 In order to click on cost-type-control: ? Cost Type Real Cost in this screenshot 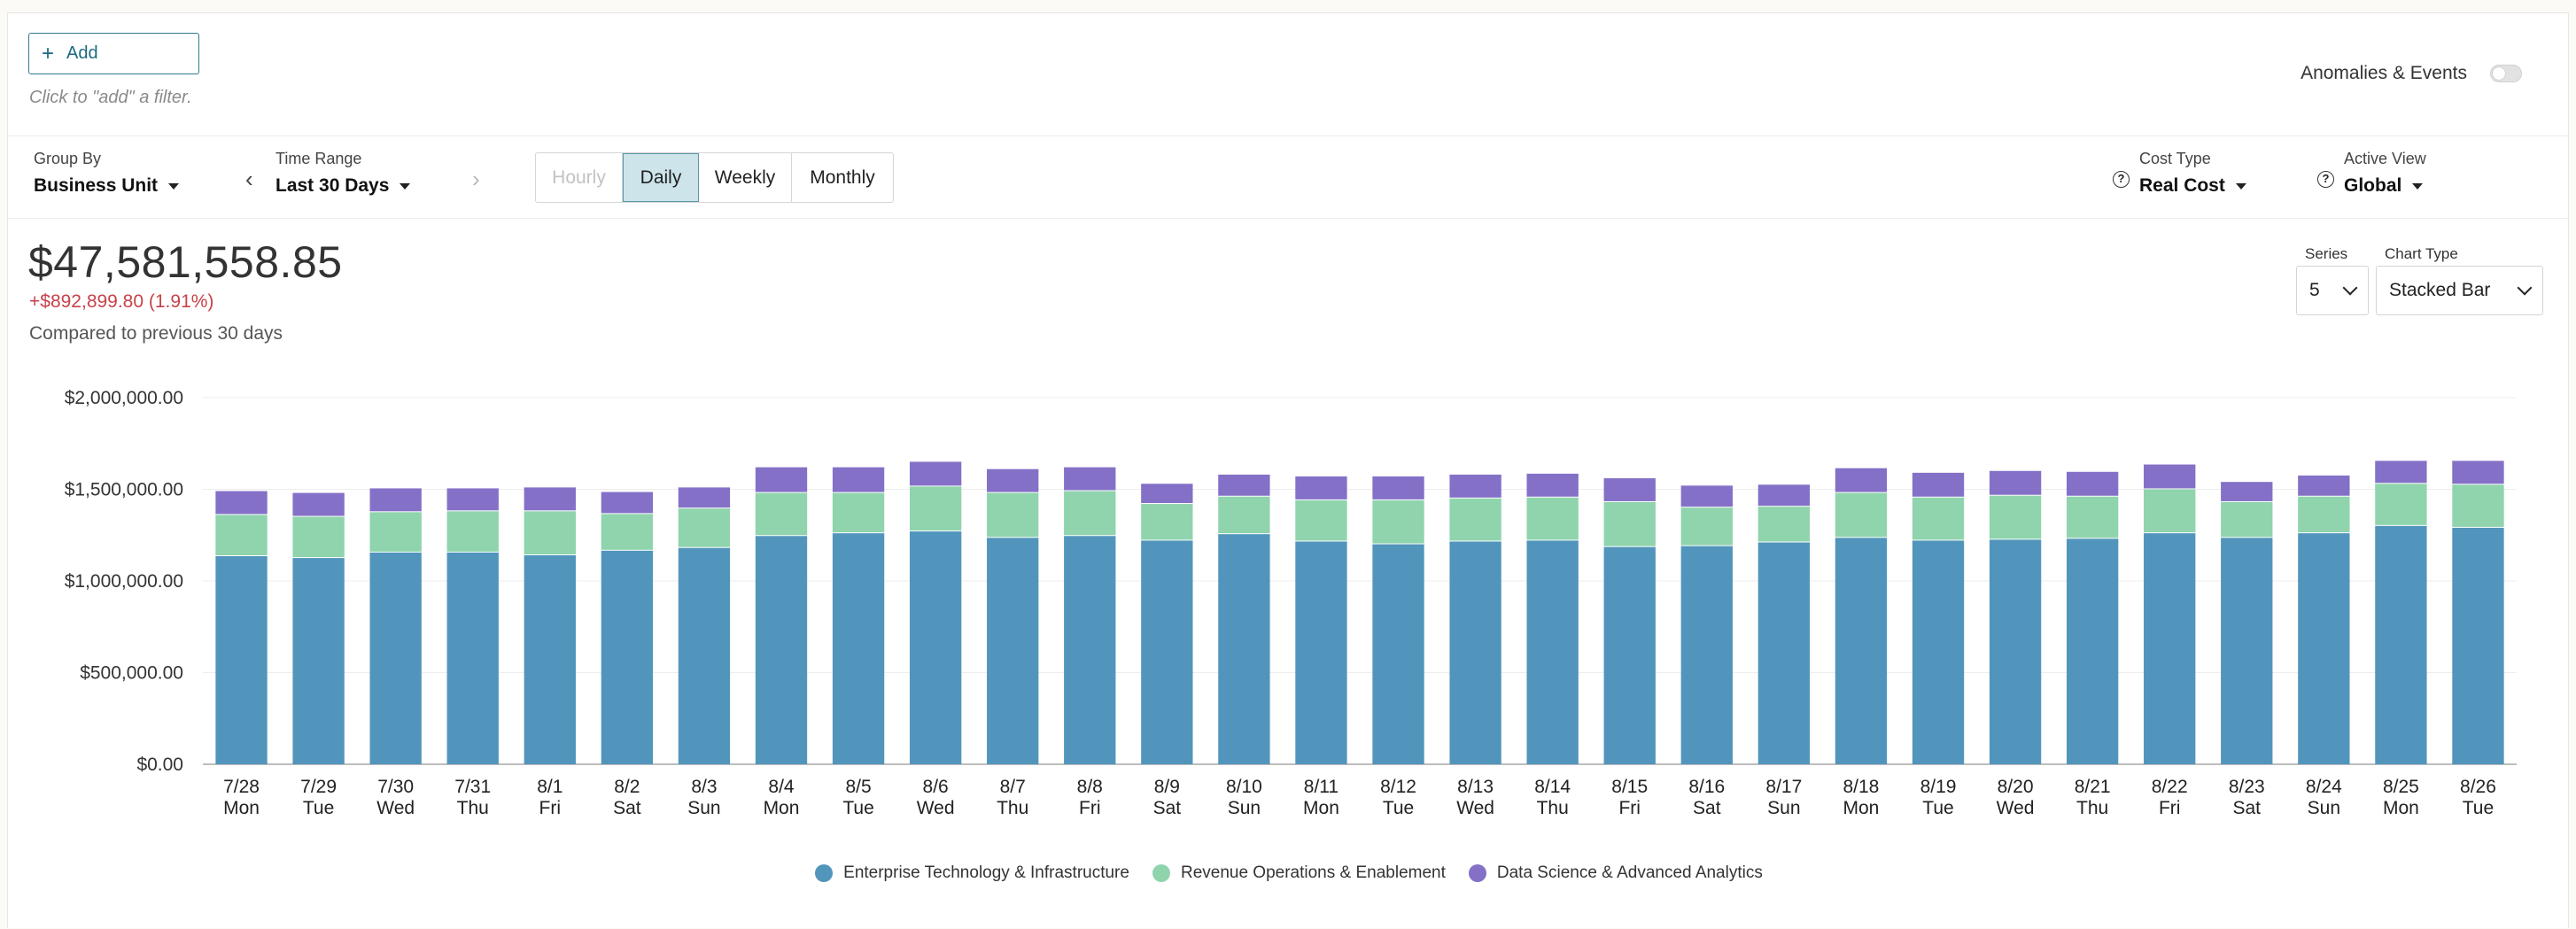, I will do `click(2179, 173)`.